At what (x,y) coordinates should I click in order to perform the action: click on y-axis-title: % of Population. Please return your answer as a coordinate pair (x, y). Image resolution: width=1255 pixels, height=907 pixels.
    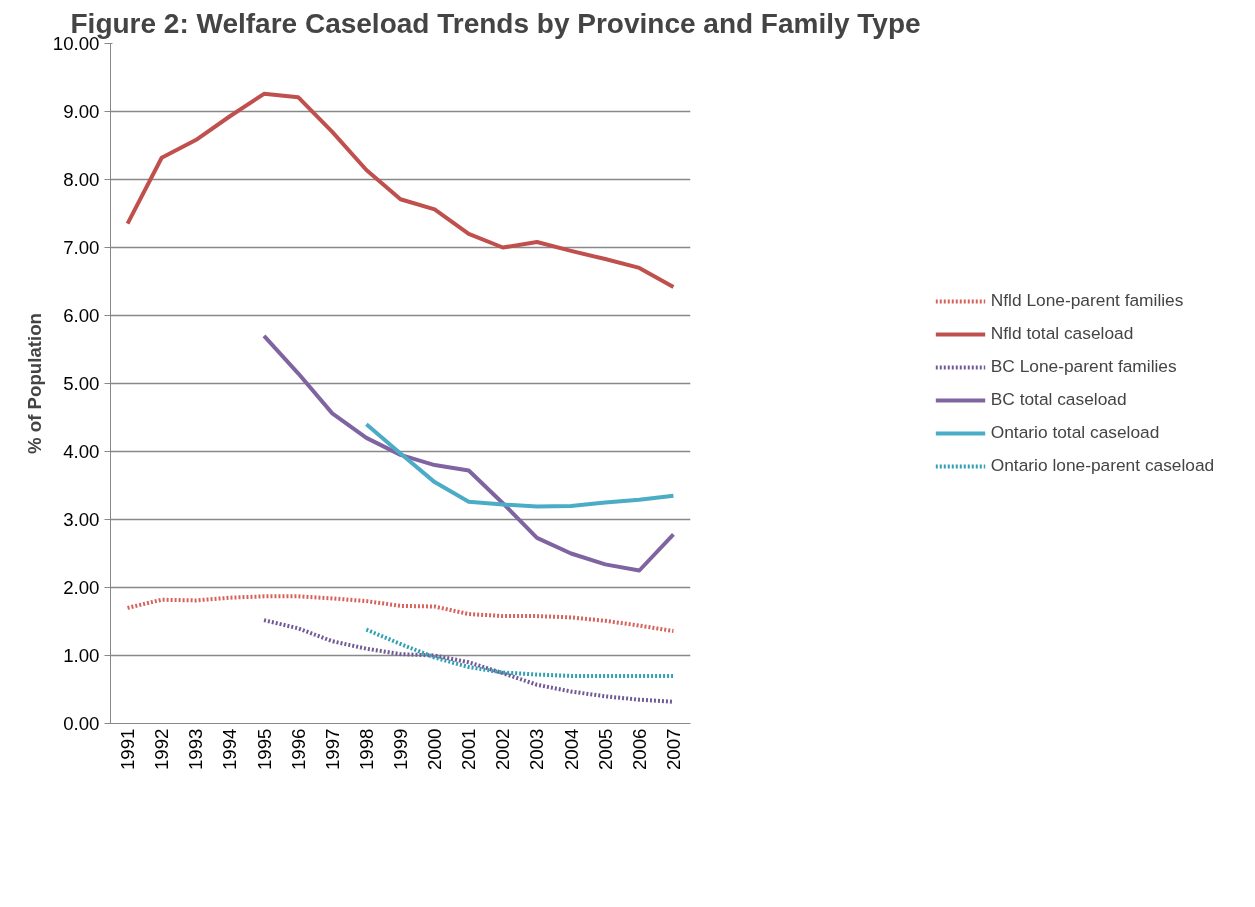
    Looking at the image, I should click on (34, 383).